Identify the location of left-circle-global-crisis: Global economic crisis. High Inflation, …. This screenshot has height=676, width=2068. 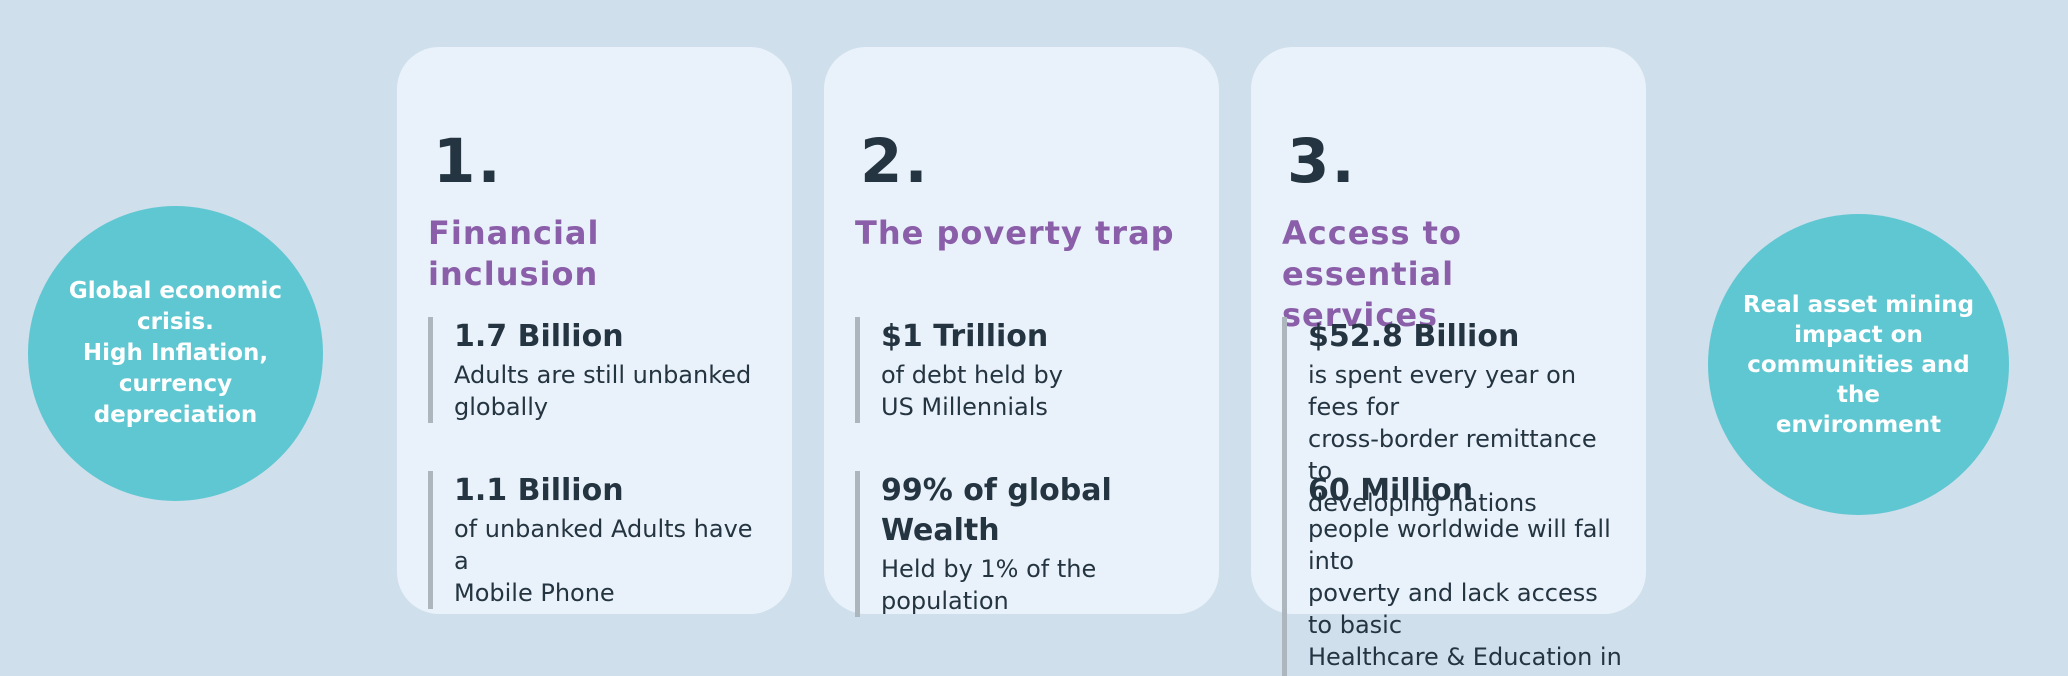
(175, 353).